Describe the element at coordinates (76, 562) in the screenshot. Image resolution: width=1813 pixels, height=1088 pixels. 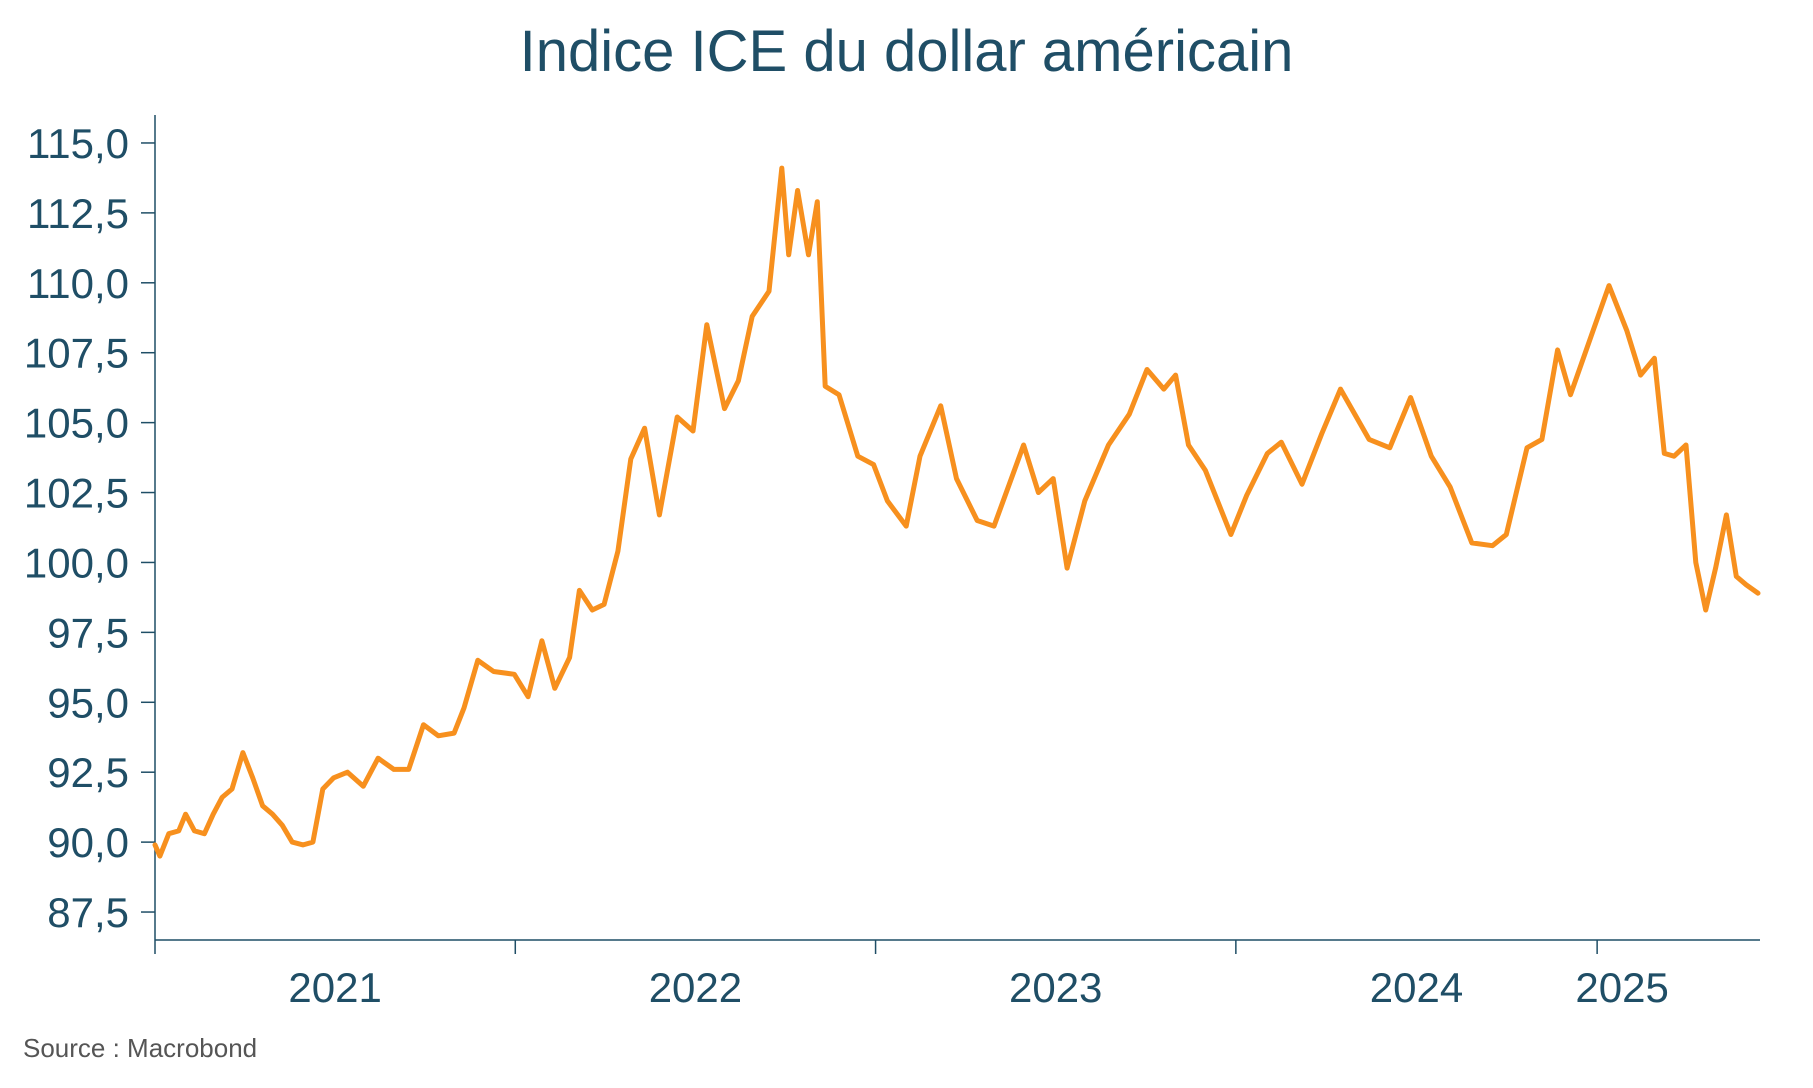
I see `y-tick-label: 100,0` at that location.